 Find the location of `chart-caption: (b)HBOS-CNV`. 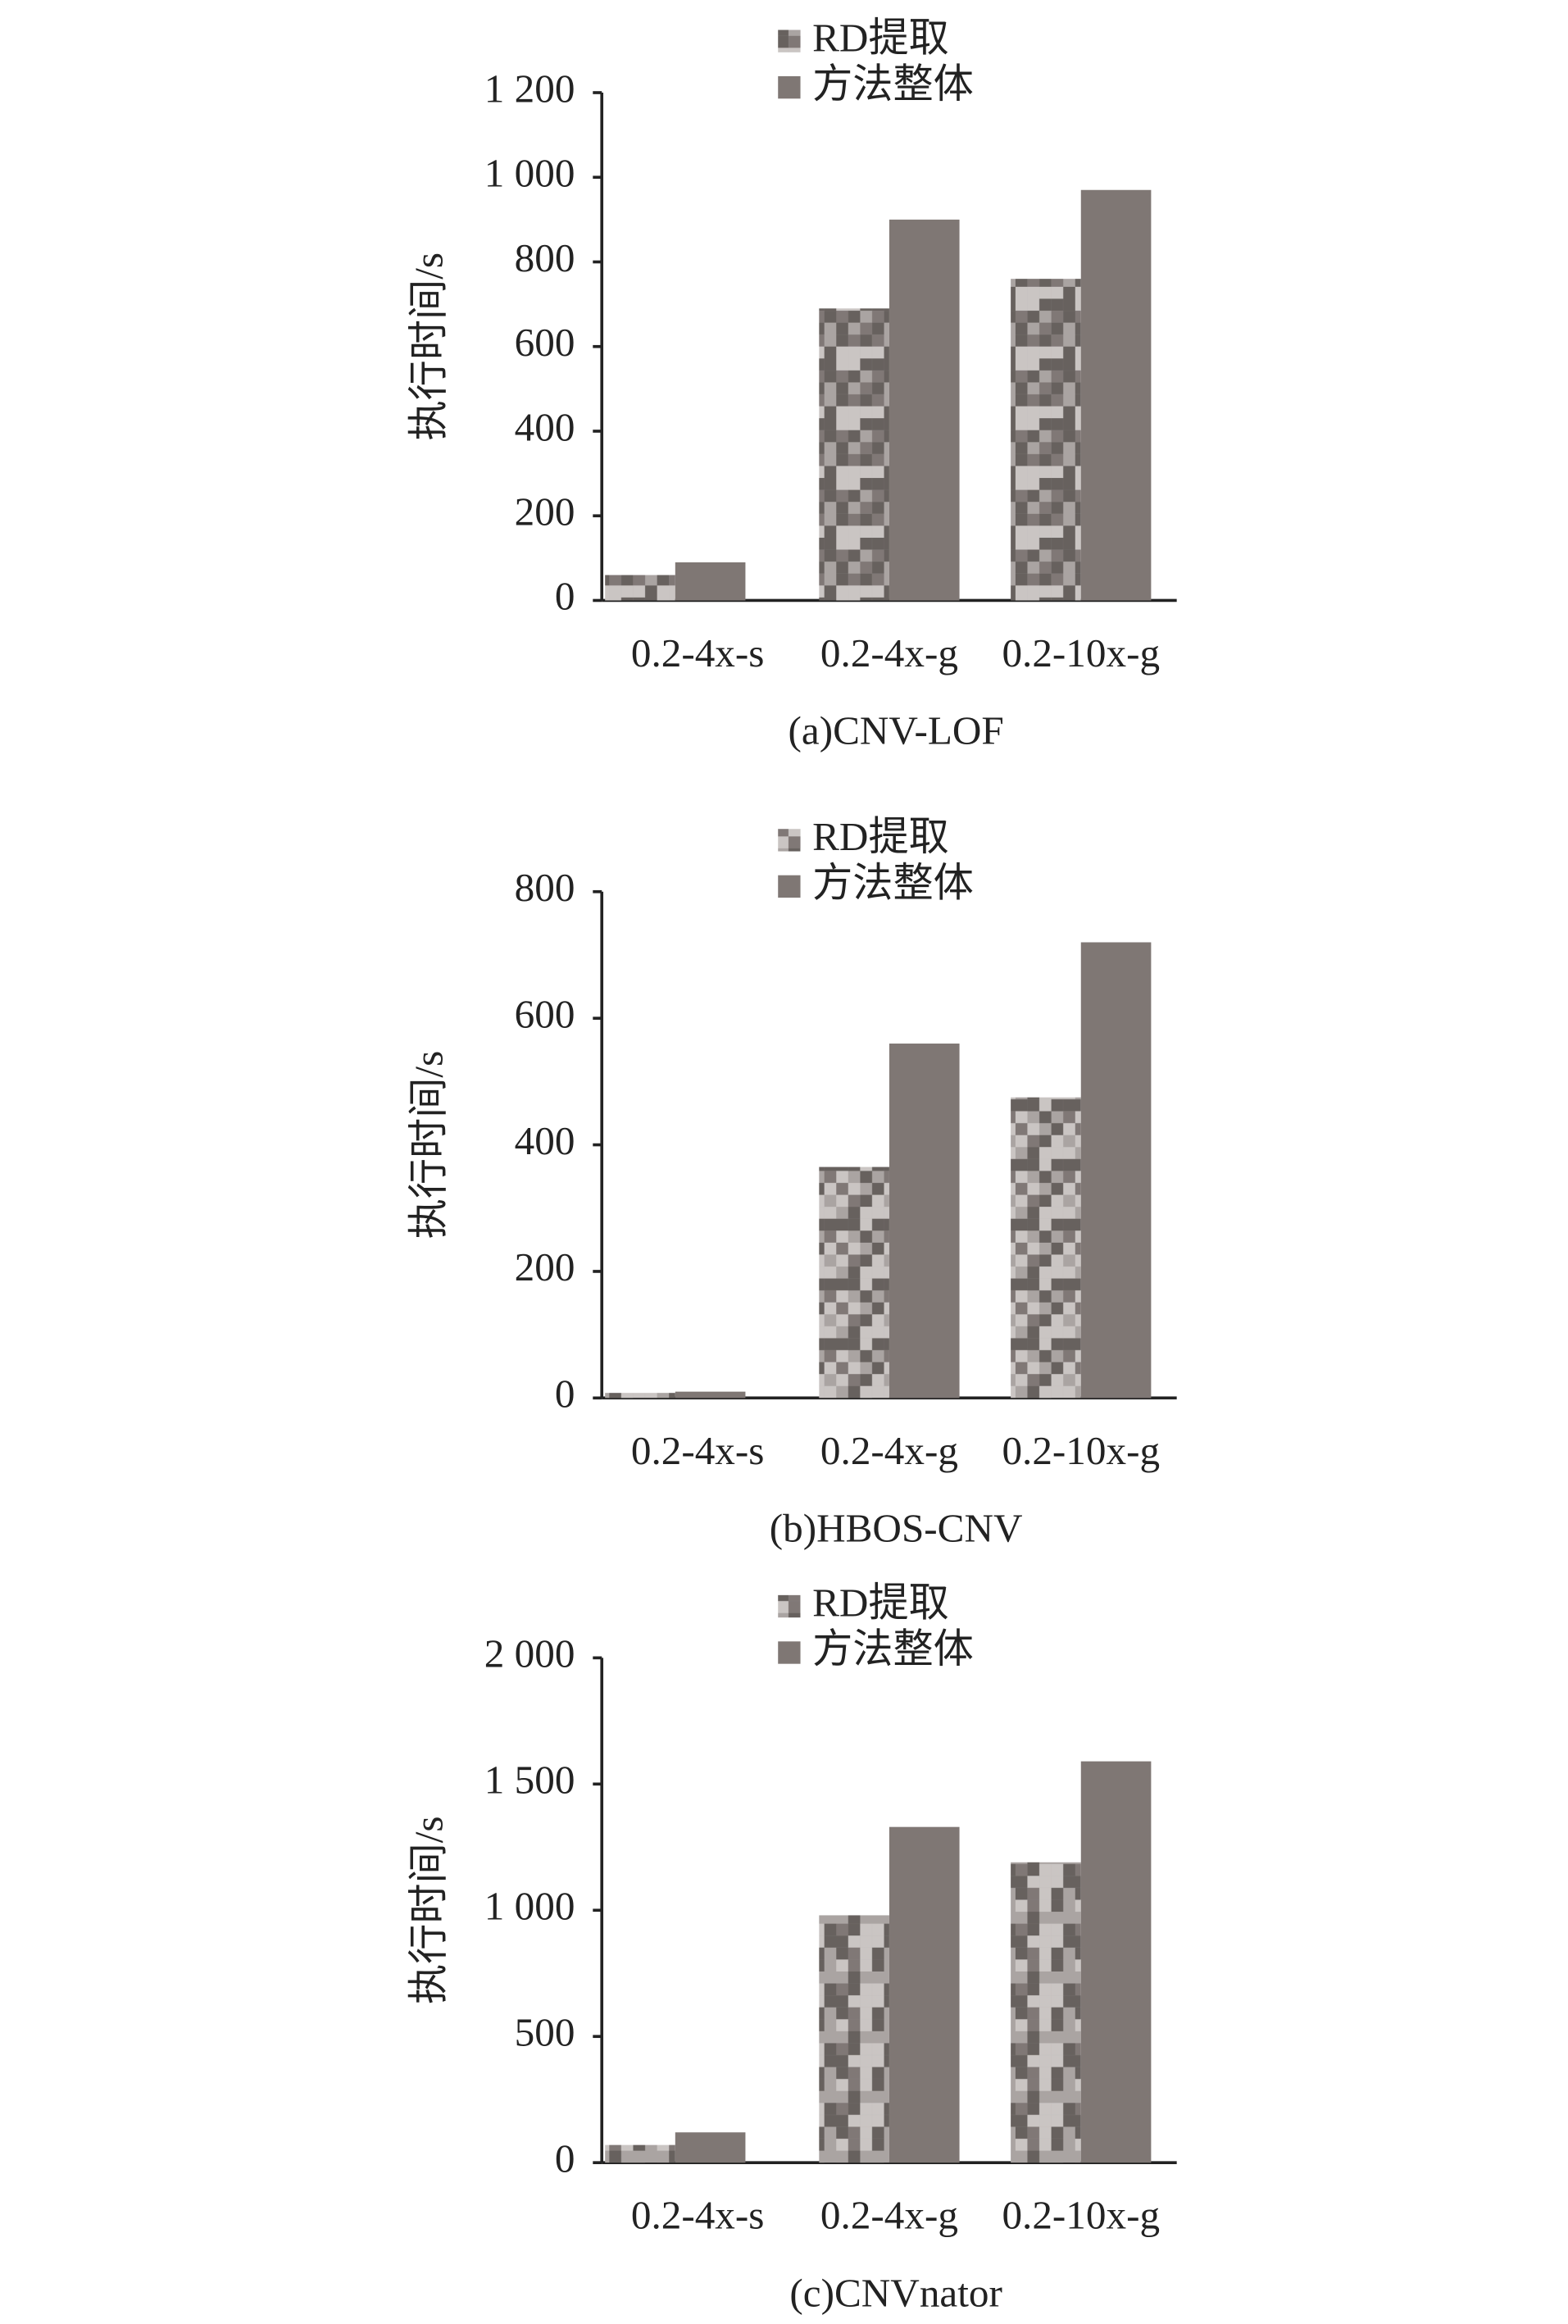

chart-caption: (b)HBOS-CNV is located at coordinates (896, 1528).